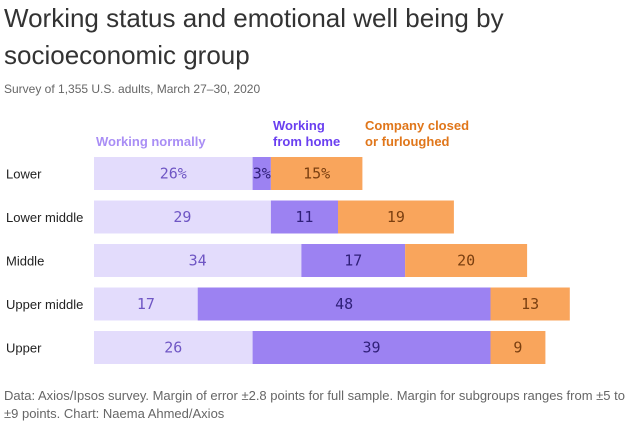 The height and width of the screenshot is (428, 630). Describe the element at coordinates (24, 174) in the screenshot. I see `category-label: Lower` at that location.